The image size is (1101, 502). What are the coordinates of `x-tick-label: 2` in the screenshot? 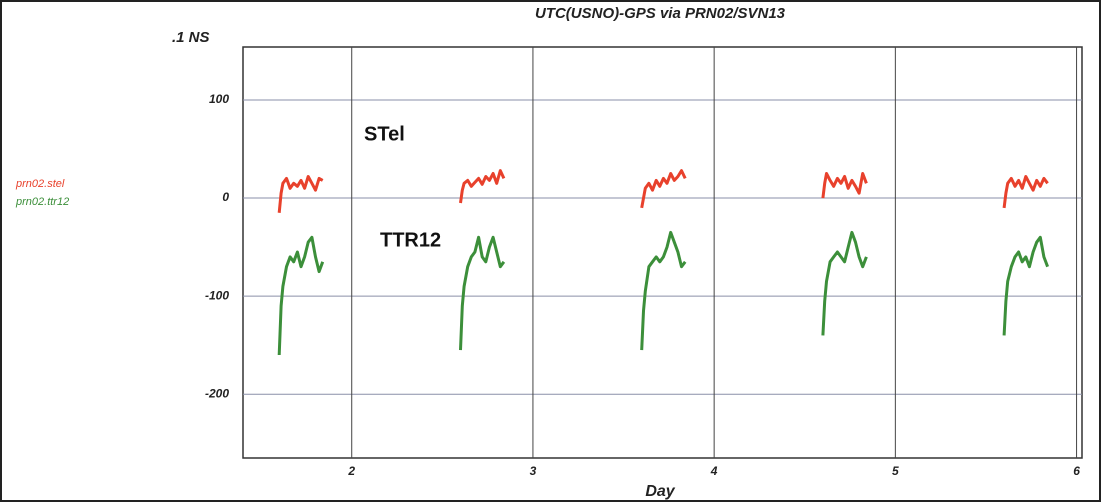 It's located at (351, 471).